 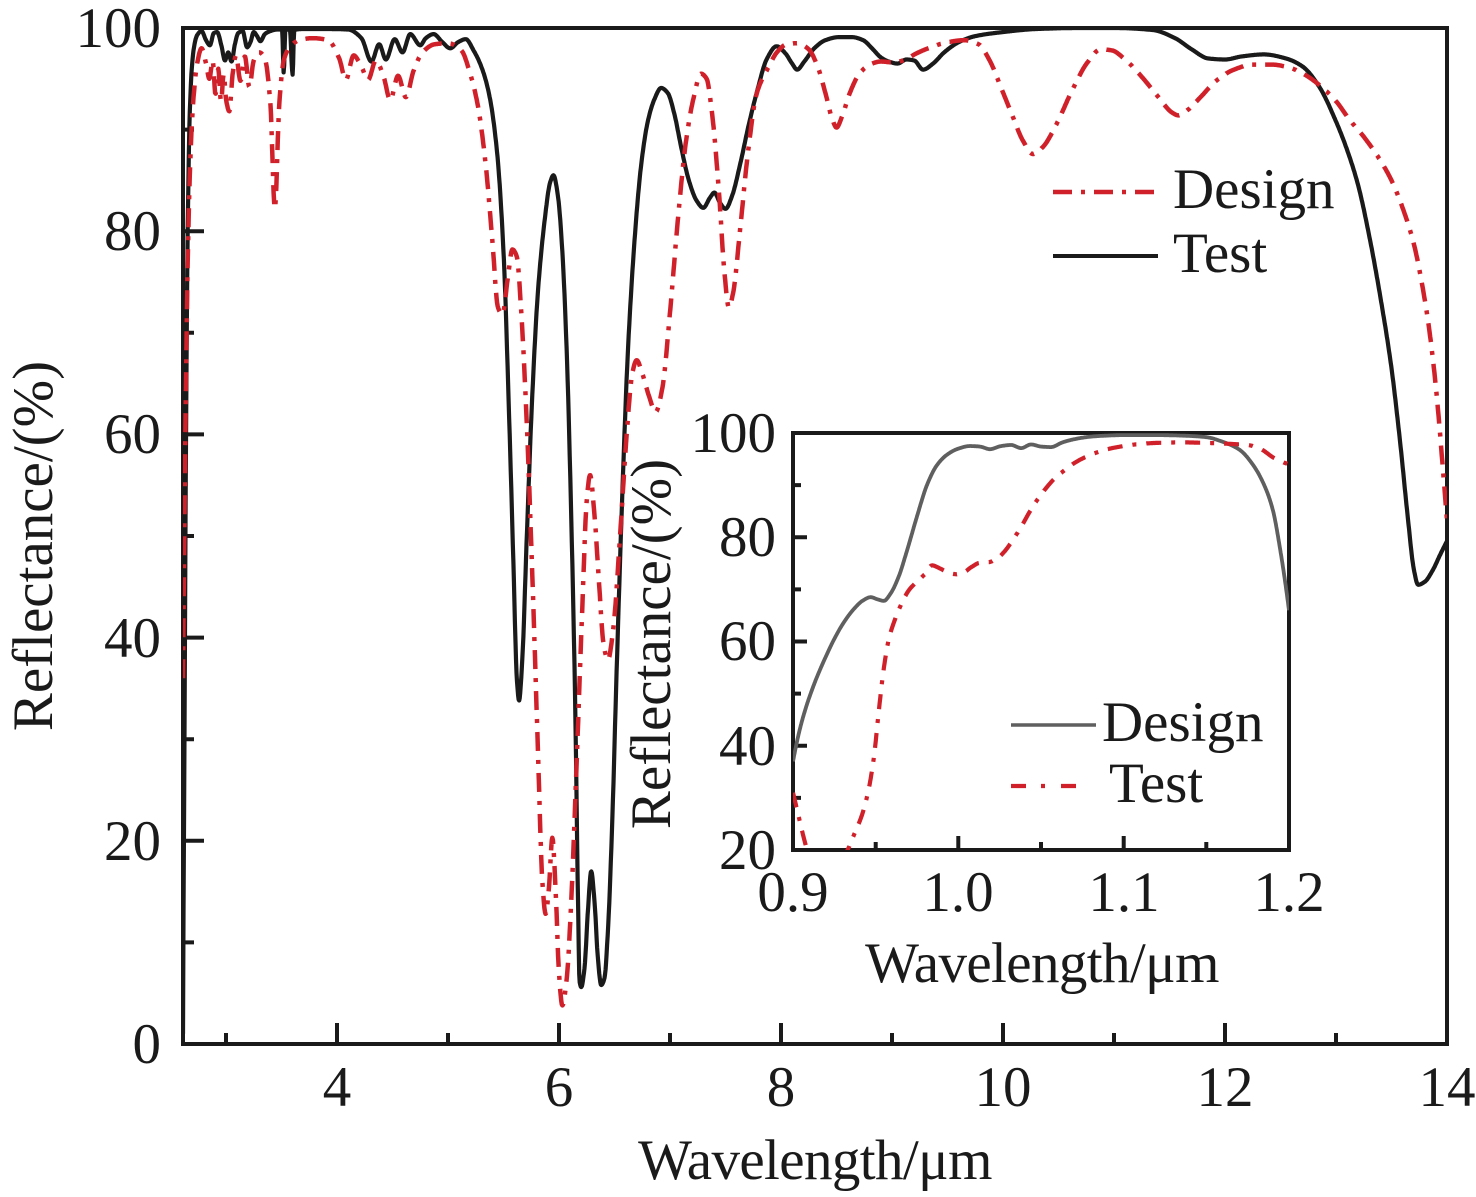 I want to click on svg-text: 6, so click(x=559, y=1087).